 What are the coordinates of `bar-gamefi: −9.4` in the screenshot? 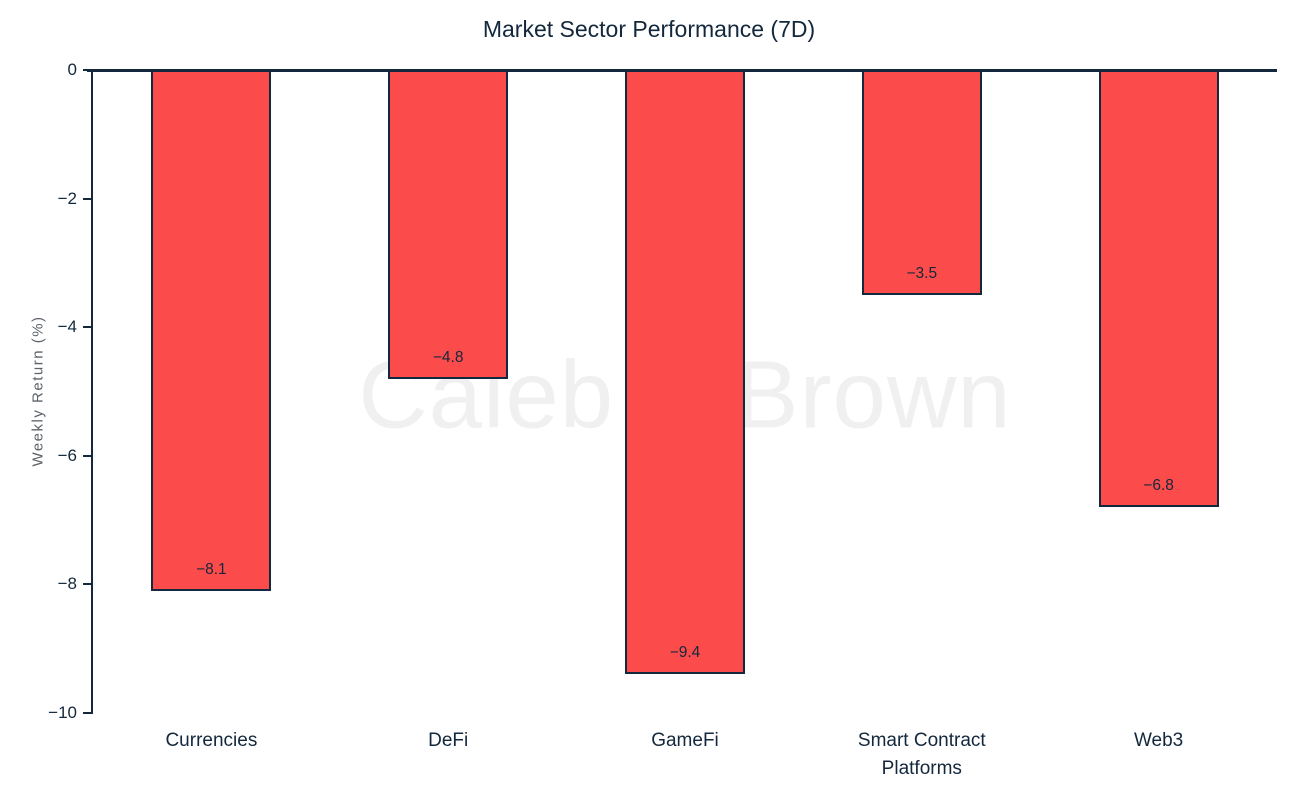 It's located at (685, 372).